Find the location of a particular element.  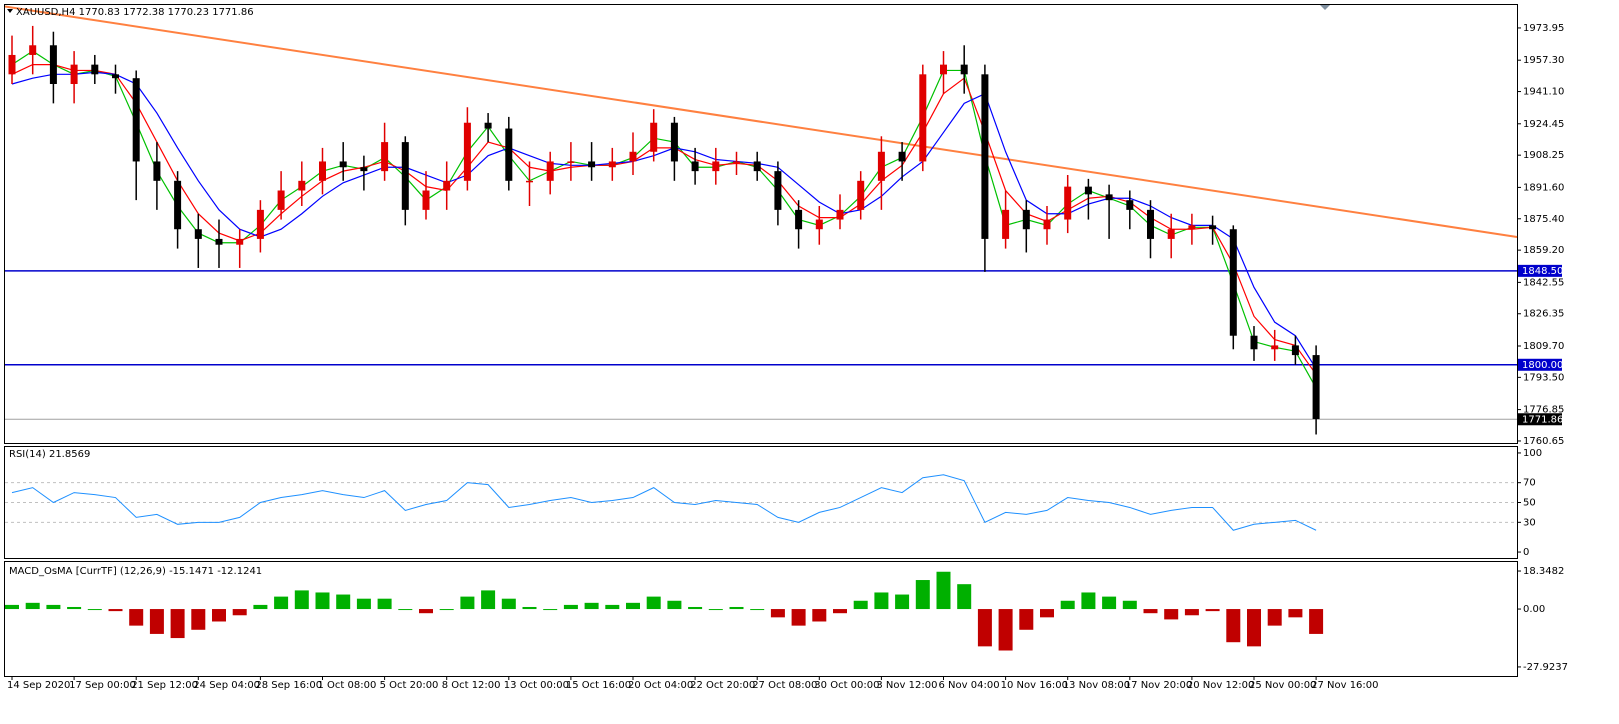

y-tick-label: 1809.70 is located at coordinates (1543, 346).